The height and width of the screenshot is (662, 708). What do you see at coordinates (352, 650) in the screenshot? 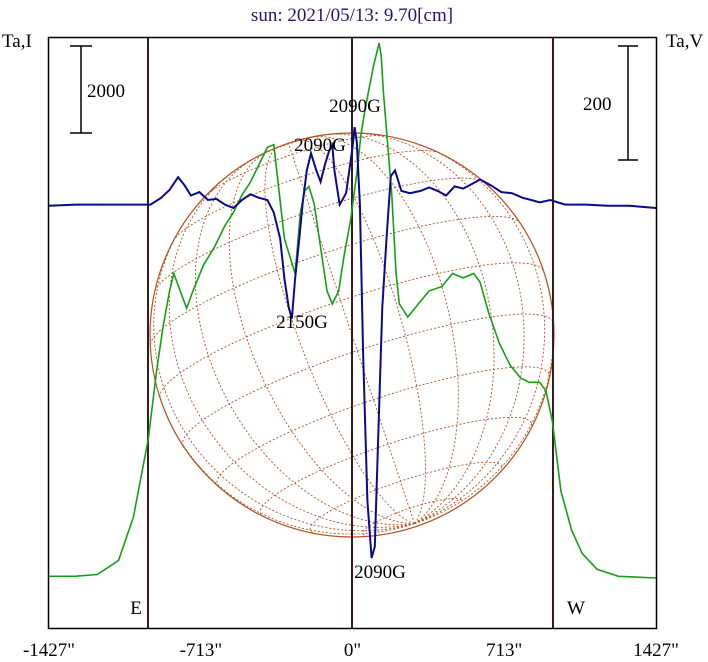
I see `x-tick-label: 0"` at bounding box center [352, 650].